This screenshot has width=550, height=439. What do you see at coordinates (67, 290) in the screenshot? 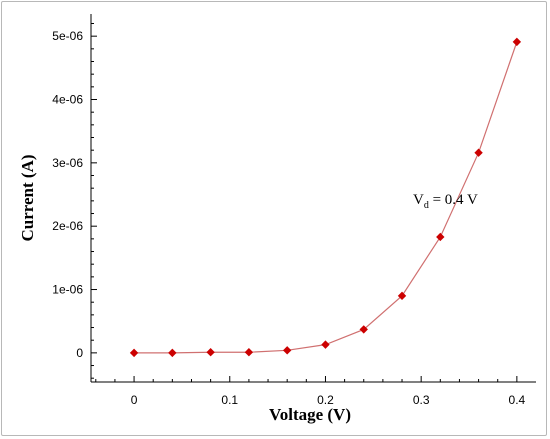
I see `y-tick-label: 1e-06` at bounding box center [67, 290].